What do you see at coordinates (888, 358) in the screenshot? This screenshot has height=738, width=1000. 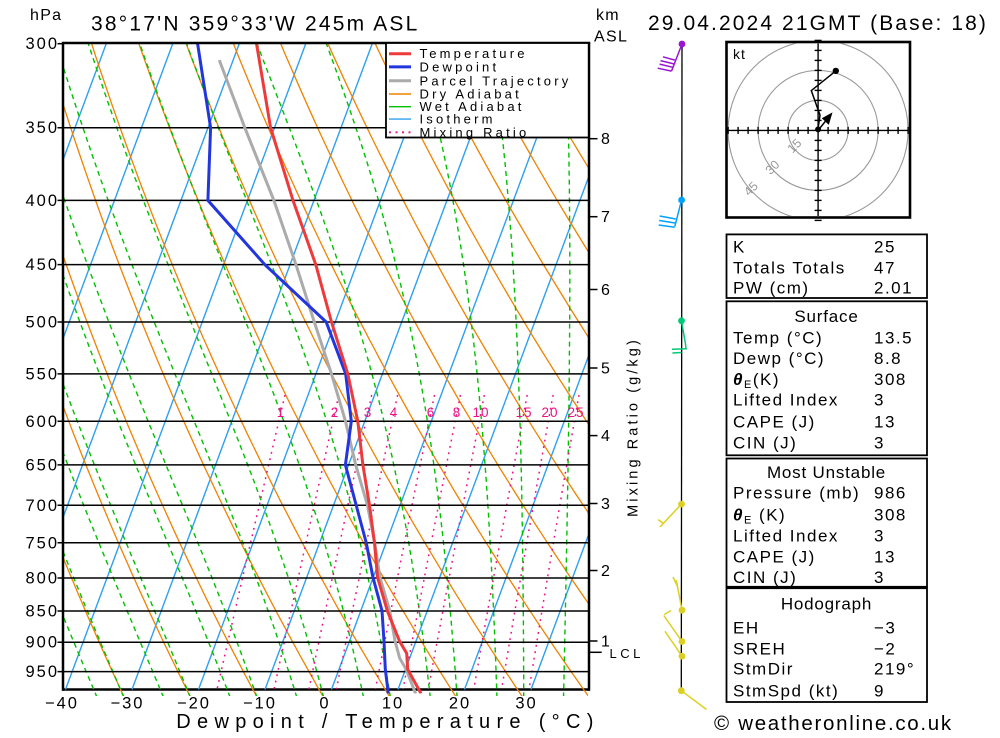 I see `svg-text: 8.8` at bounding box center [888, 358].